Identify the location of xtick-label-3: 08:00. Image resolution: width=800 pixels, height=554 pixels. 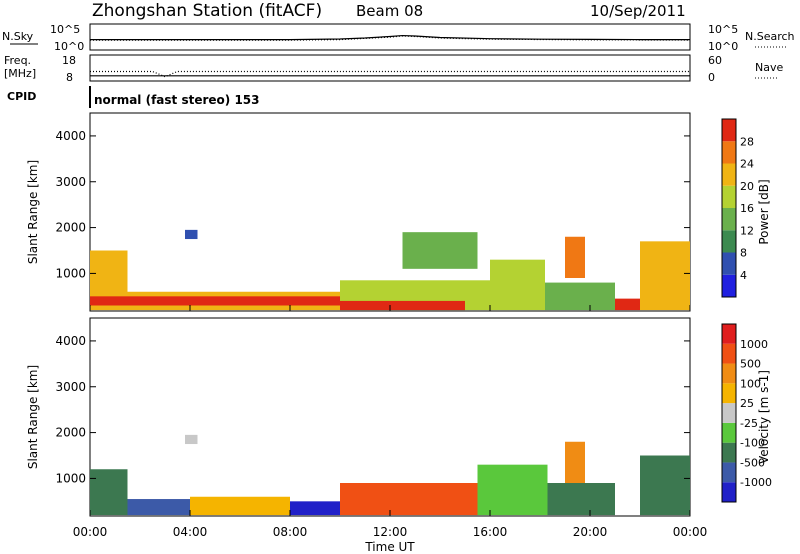
(290, 532).